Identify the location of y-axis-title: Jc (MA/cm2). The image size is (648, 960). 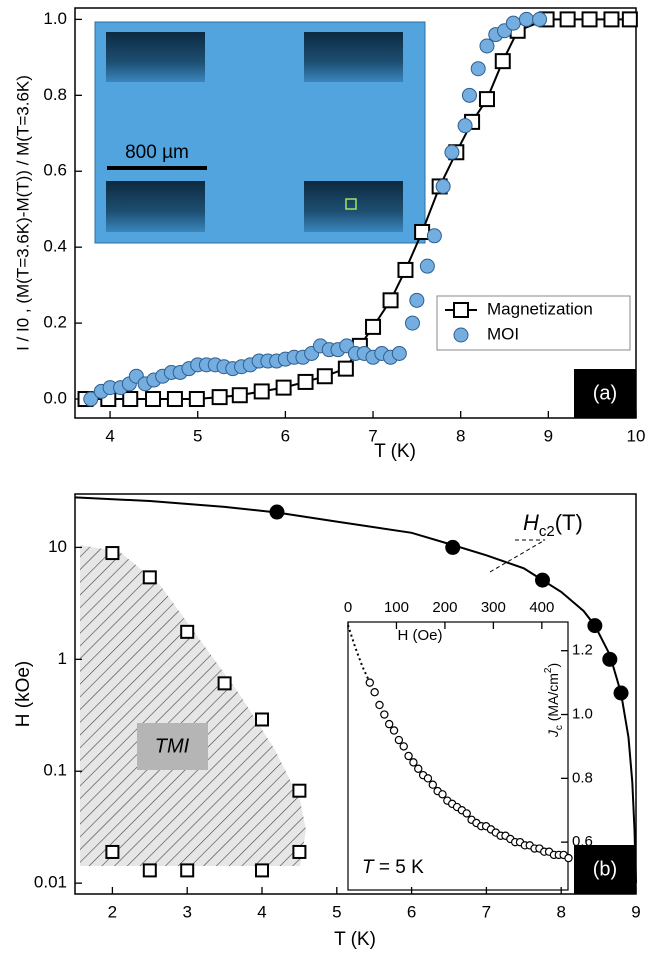
(554, 700).